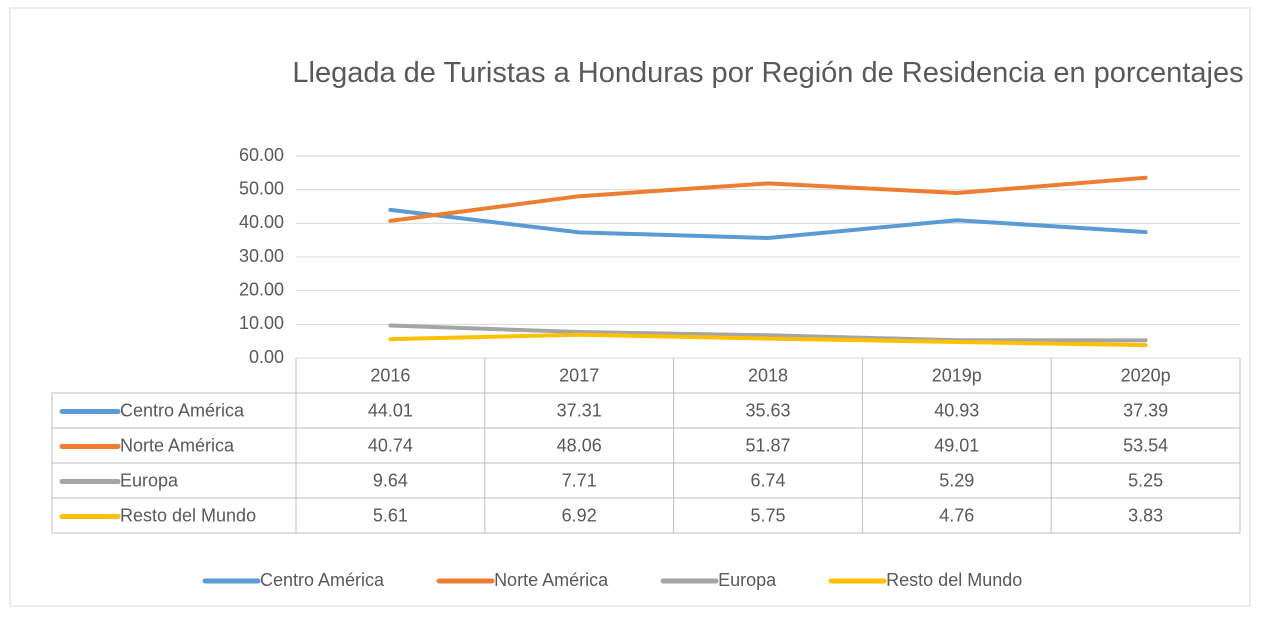 The width and height of the screenshot is (1261, 620). What do you see at coordinates (1145, 410) in the screenshot?
I see `table-cell: 37.39` at bounding box center [1145, 410].